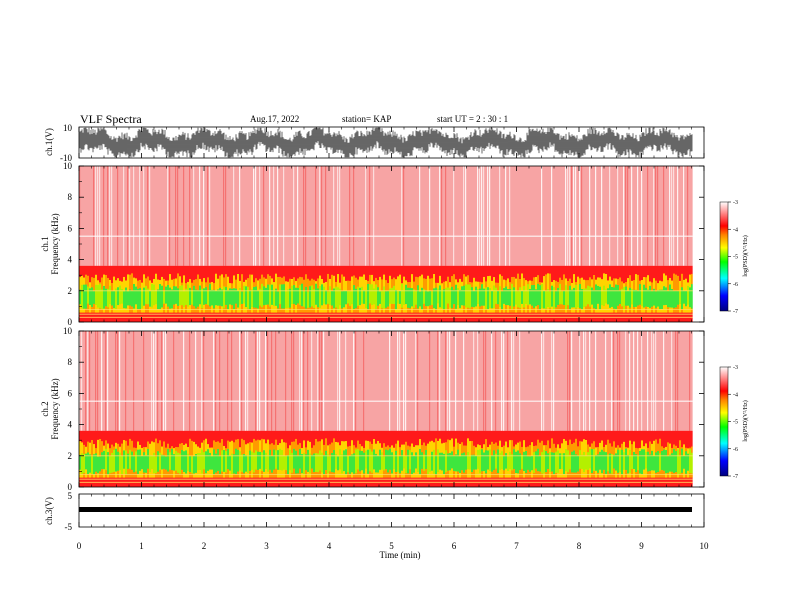 The image size is (792, 612). Describe the element at coordinates (735, 423) in the screenshot. I see `colorbar-tick-label: -5` at that location.